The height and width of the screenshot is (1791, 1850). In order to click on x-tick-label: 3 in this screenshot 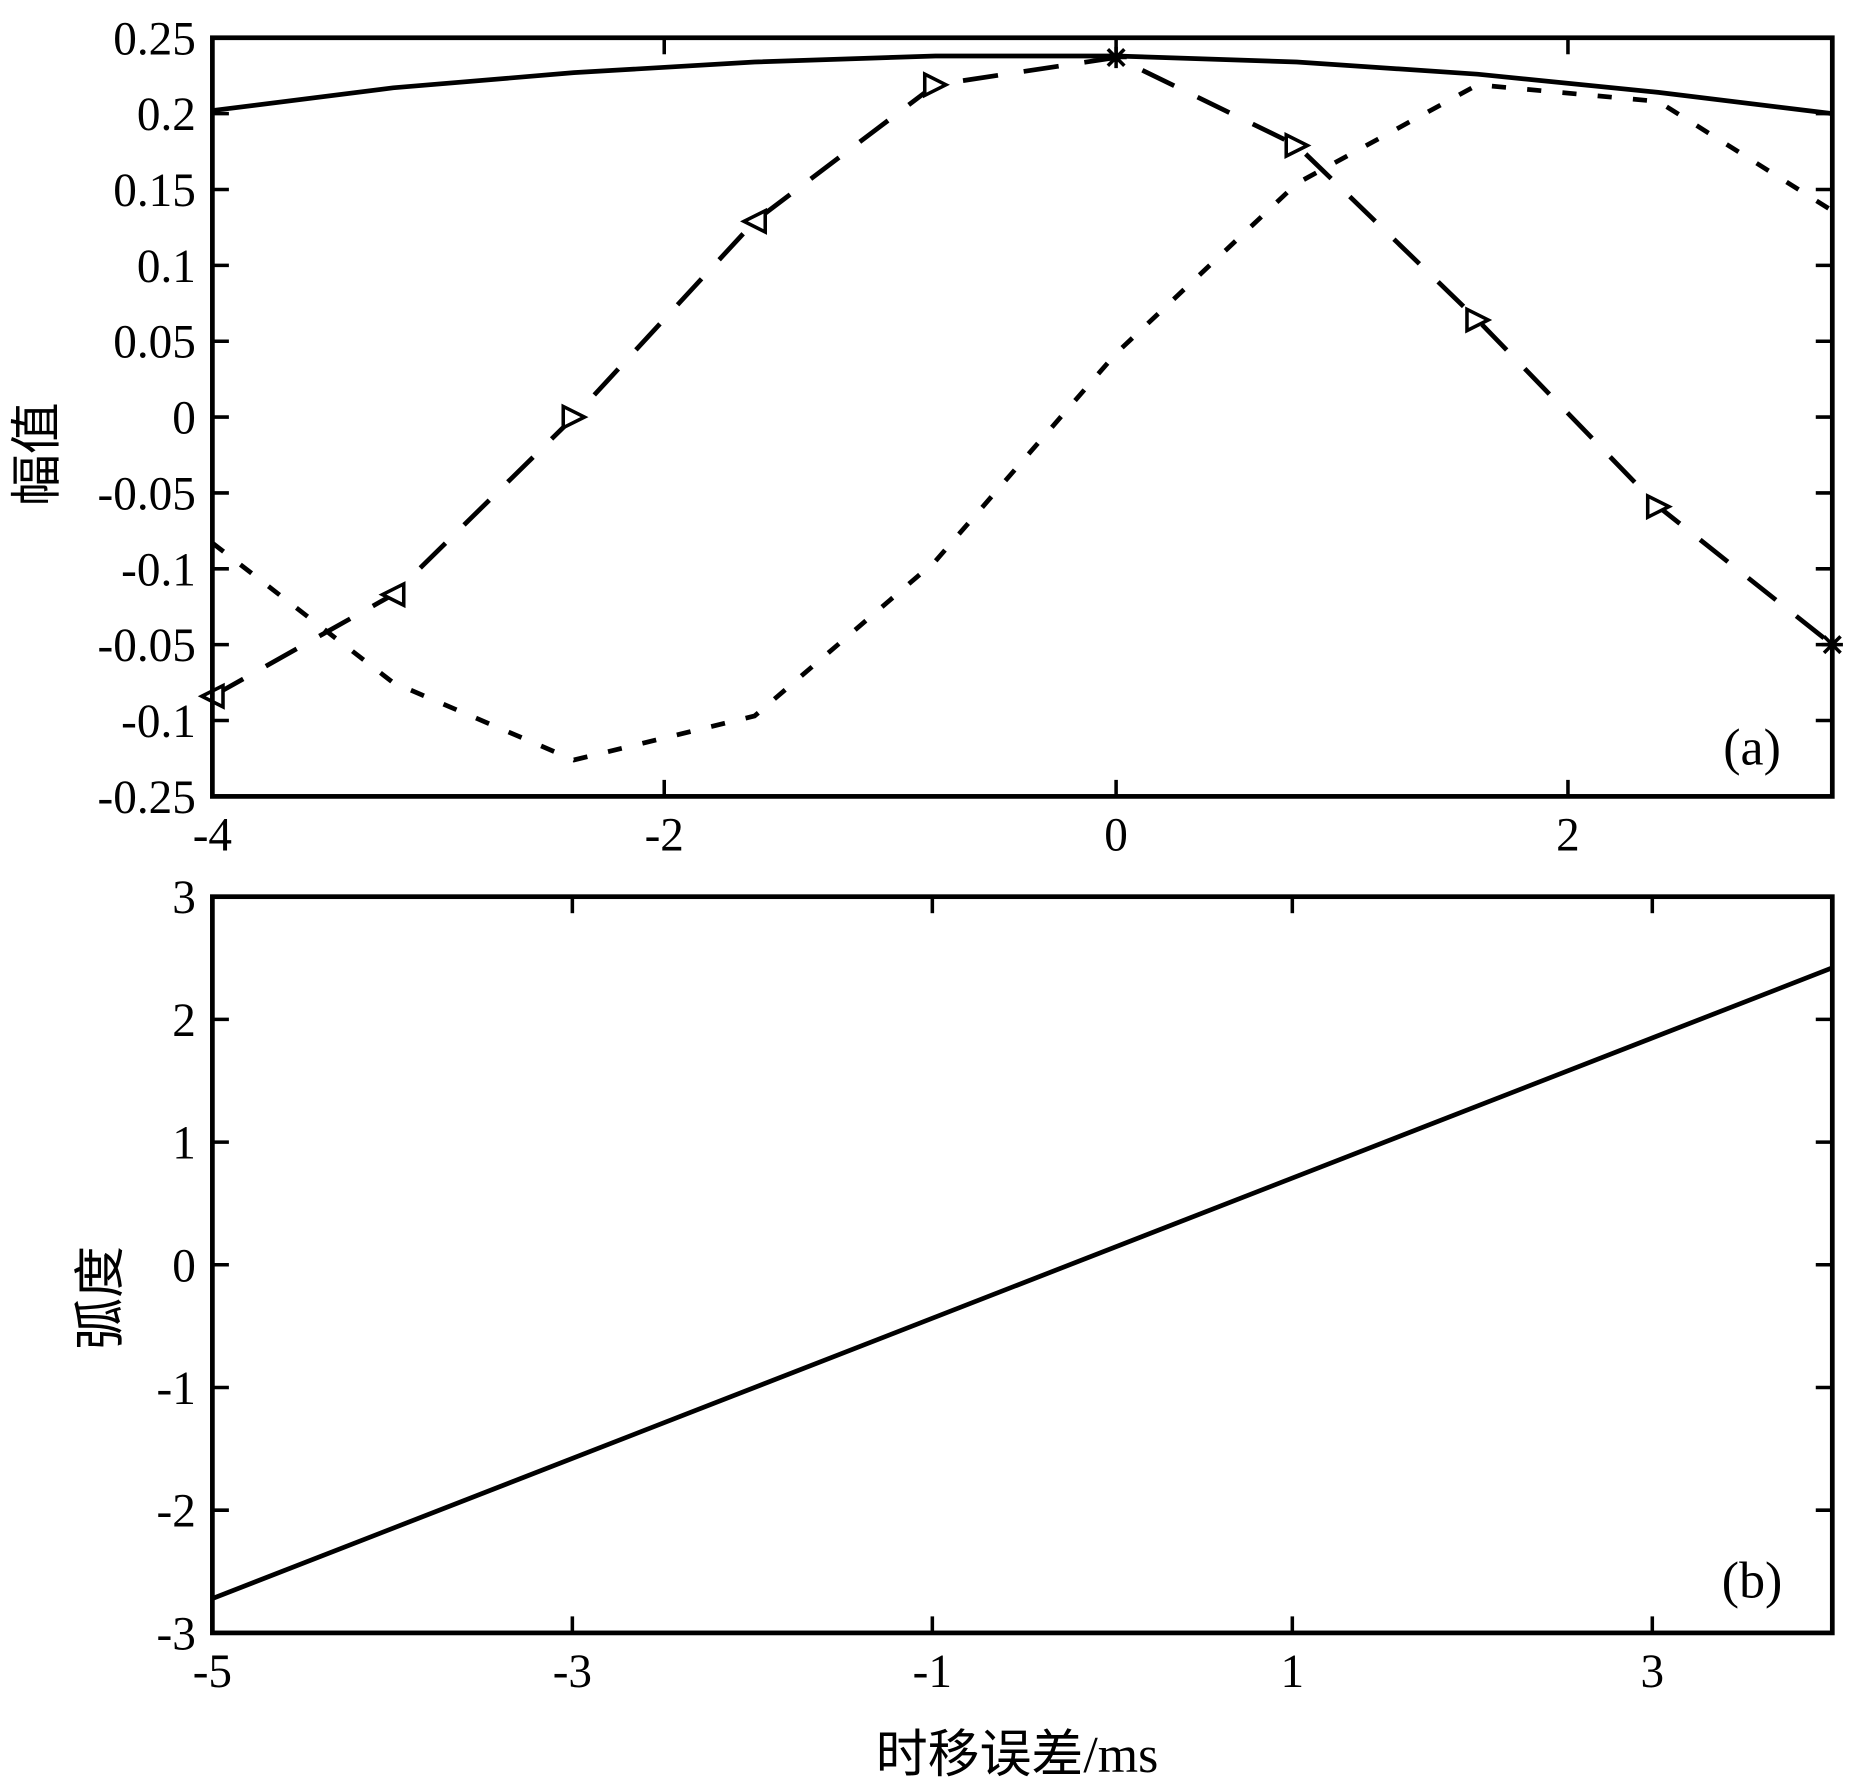, I will do `click(1653, 1672)`.